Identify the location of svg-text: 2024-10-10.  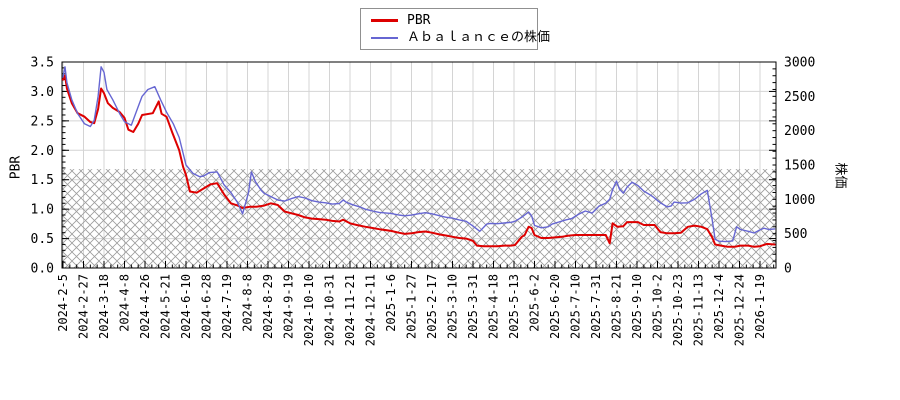
(309, 310).